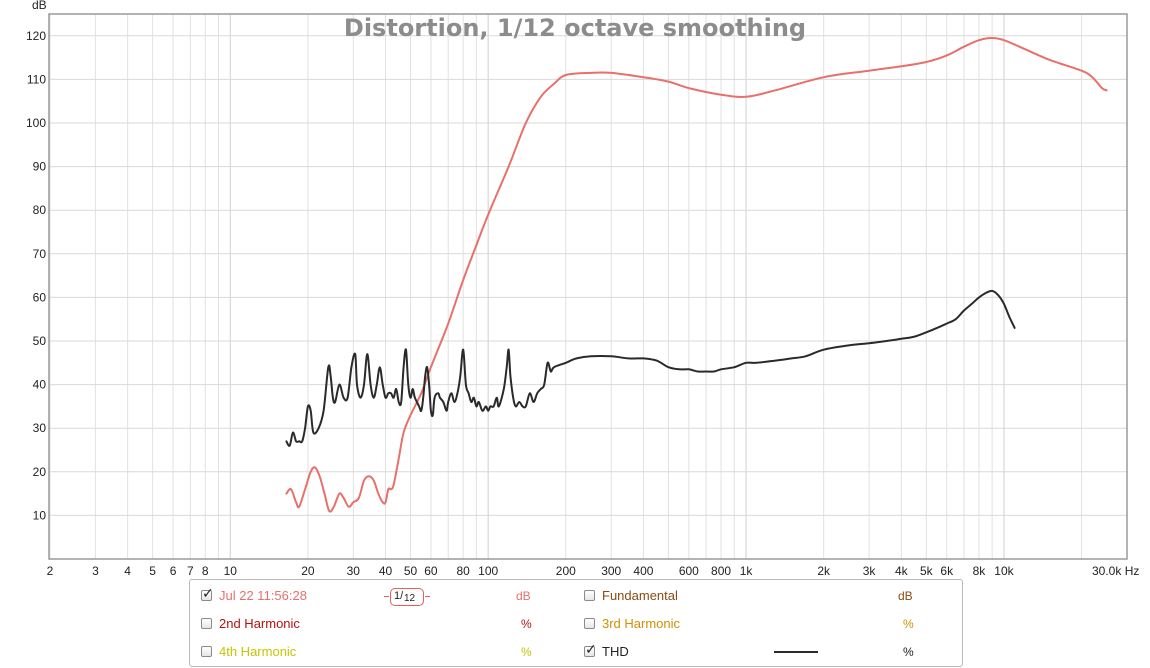 This screenshot has height=668, width=1150. I want to click on x-tick-label: 100, so click(488, 571).